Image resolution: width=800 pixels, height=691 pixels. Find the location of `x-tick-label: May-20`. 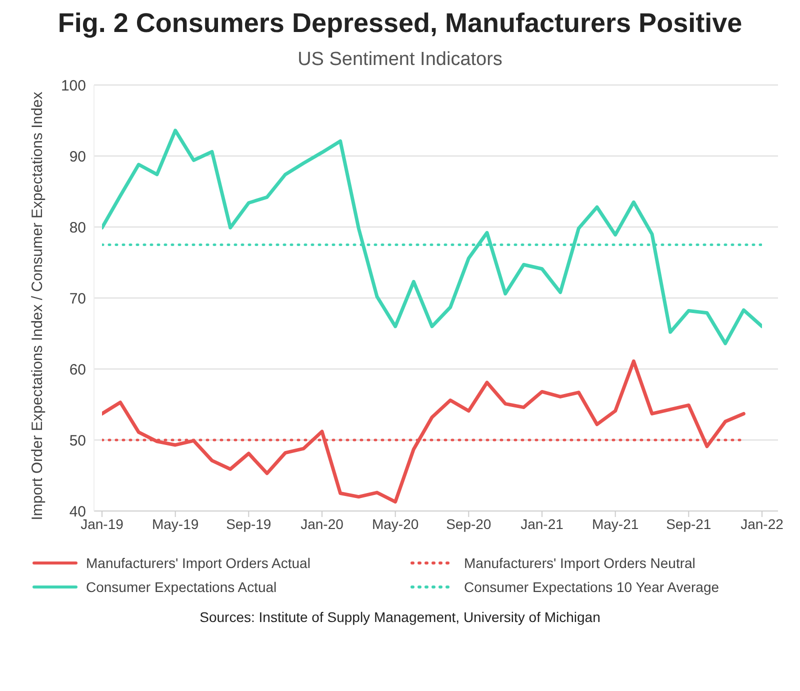

x-tick-label: May-20 is located at coordinates (395, 524).